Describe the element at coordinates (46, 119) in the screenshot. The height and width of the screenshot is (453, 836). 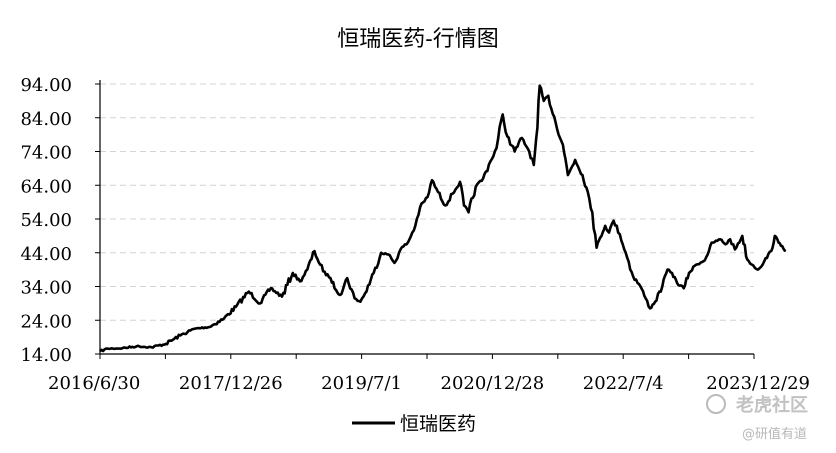
I see `y-tick-label: 84.00` at that location.